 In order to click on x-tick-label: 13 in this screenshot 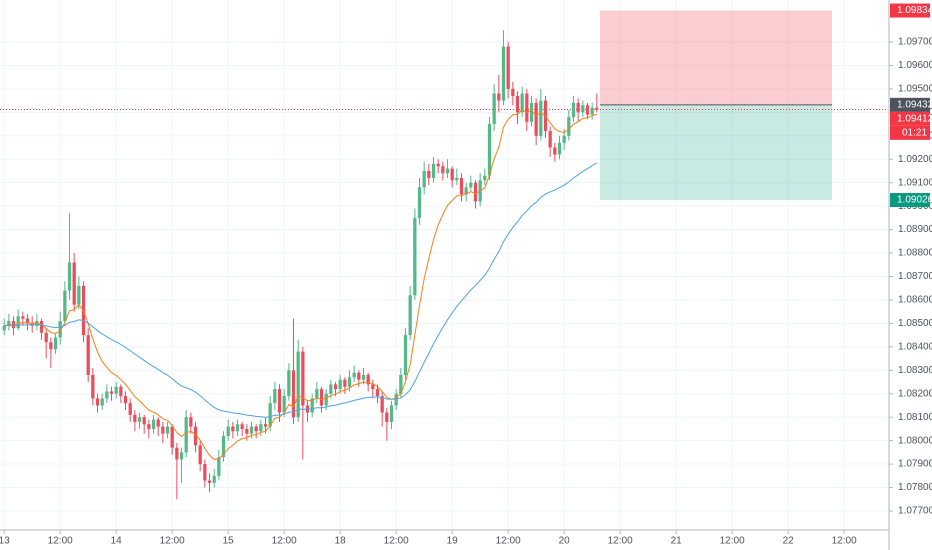, I will do `click(5, 541)`.